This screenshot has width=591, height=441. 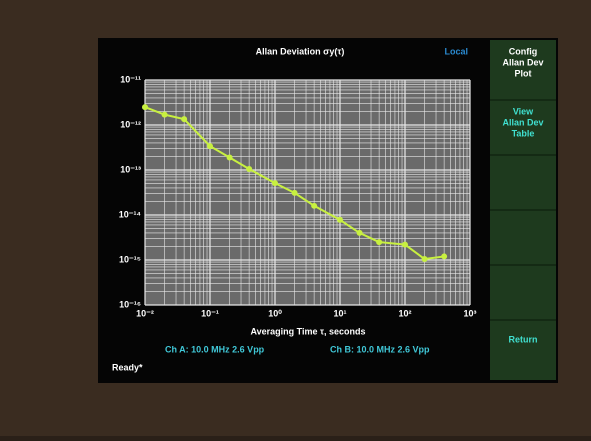 What do you see at coordinates (523, 111) in the screenshot?
I see `softkey-label: View` at bounding box center [523, 111].